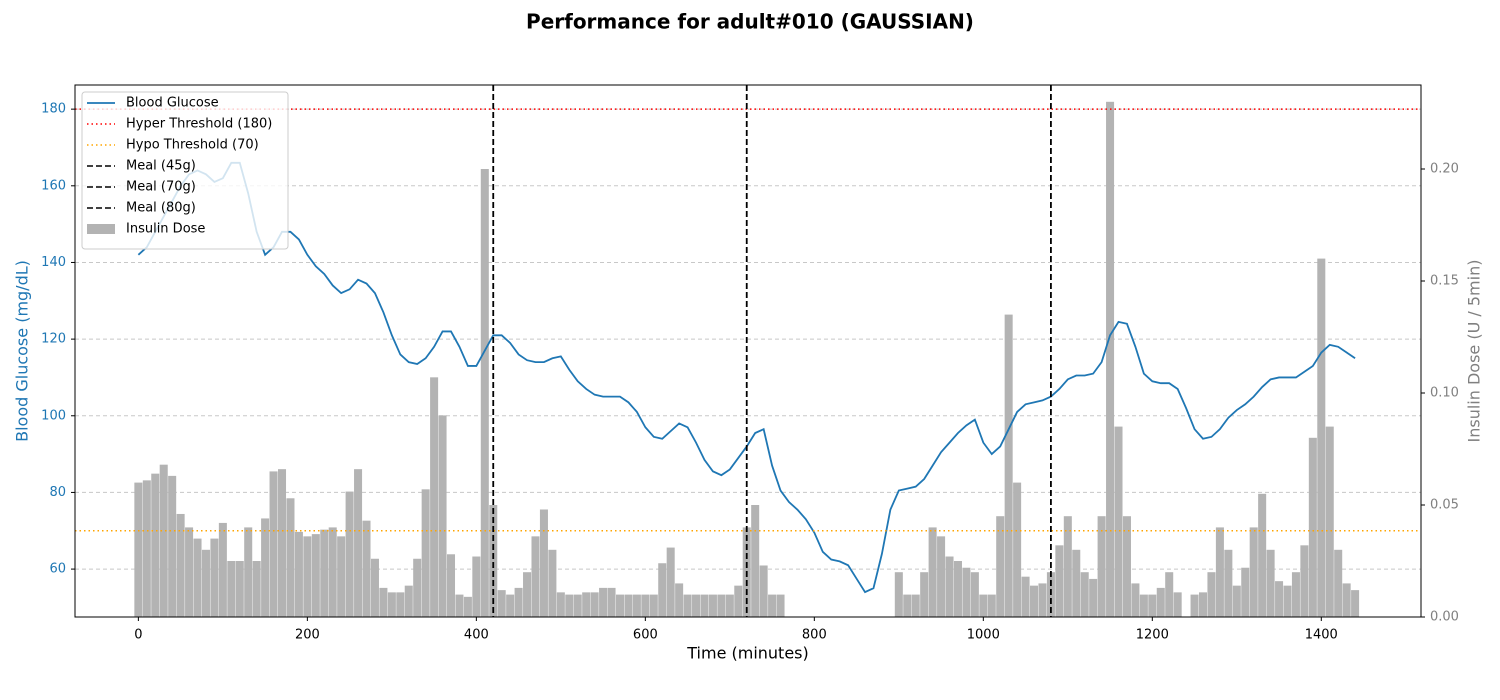  What do you see at coordinates (814, 635) in the screenshot?
I see `x-tick-label: 800` at bounding box center [814, 635].